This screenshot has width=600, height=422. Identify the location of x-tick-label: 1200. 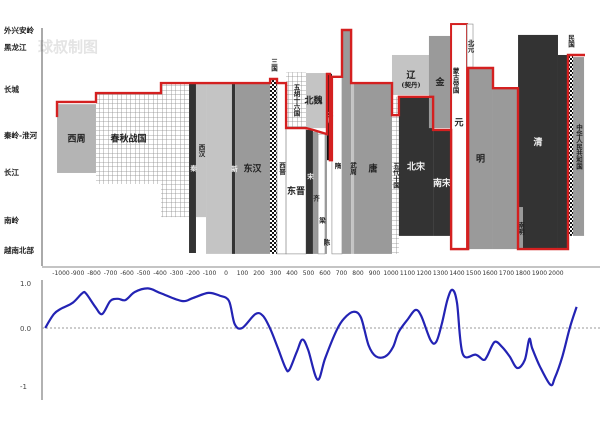
(423, 273).